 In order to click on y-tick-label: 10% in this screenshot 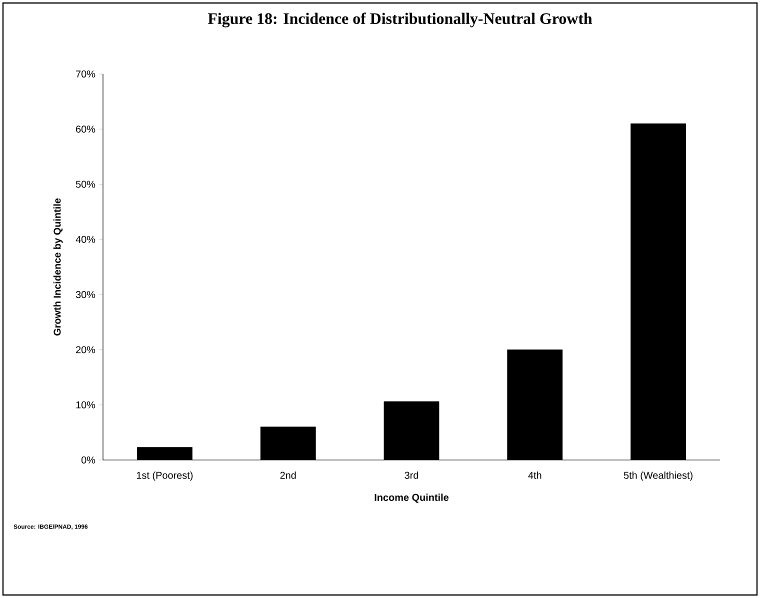, I will do `click(86, 404)`.